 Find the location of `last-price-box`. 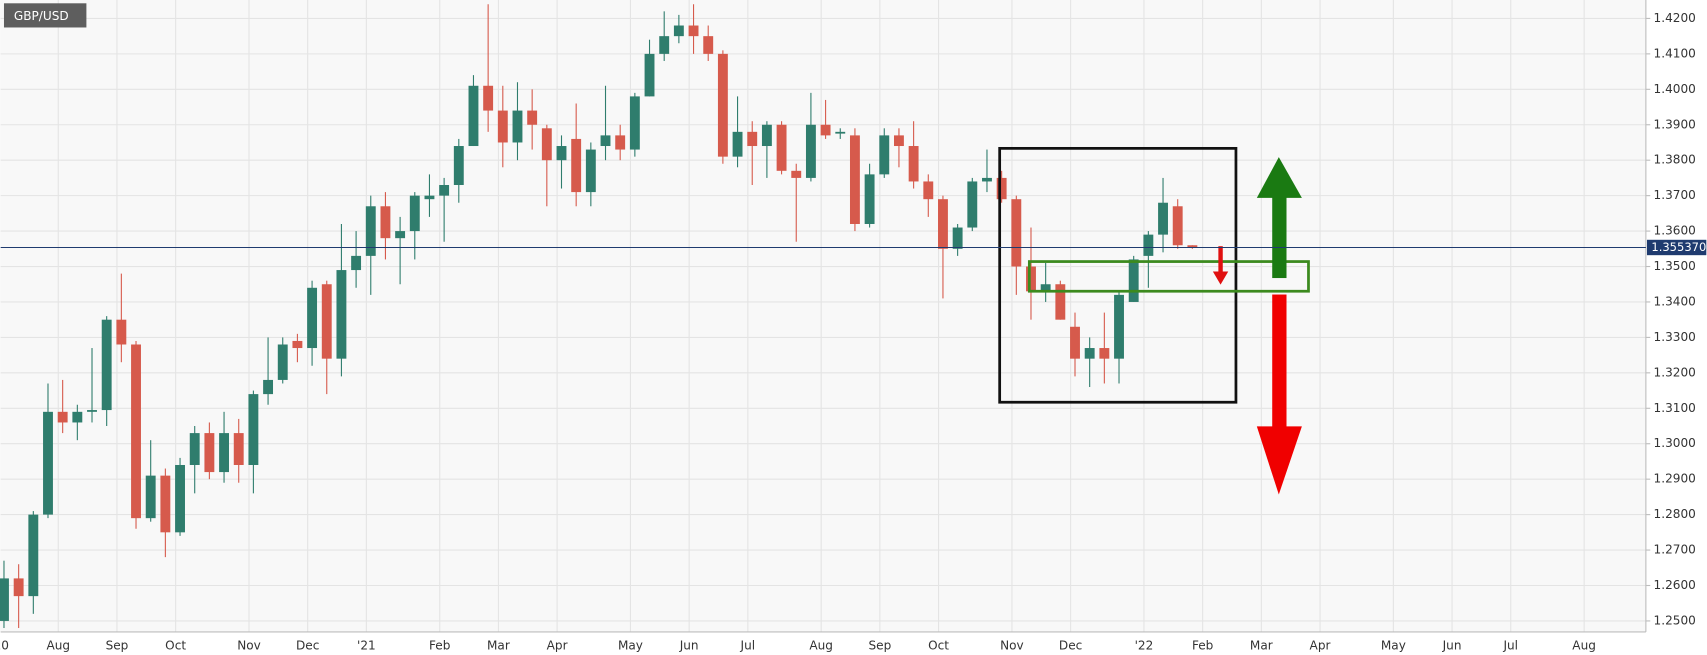

last-price-box is located at coordinates (1676, 247).